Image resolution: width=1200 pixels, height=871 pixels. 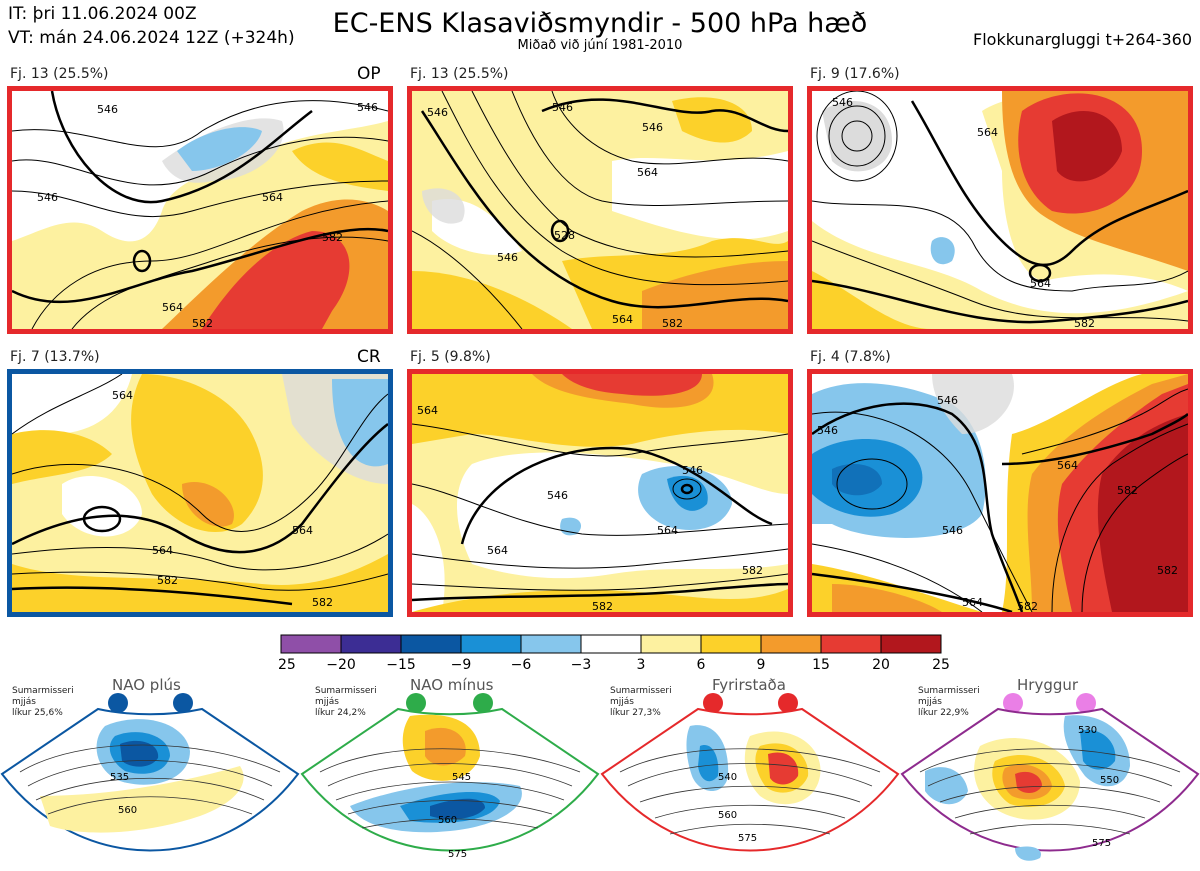 What do you see at coordinates (146, 685) in the screenshot?
I see `regime-name: NAO plús` at bounding box center [146, 685].